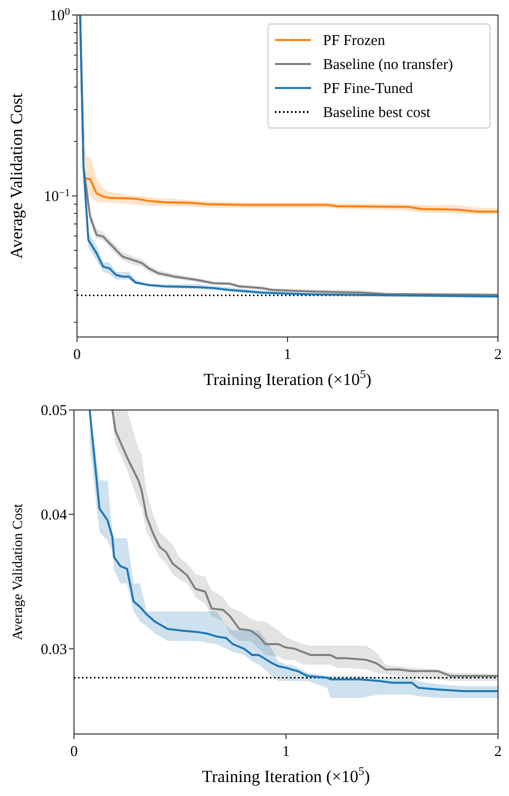 This screenshot has width=509, height=796. I want to click on legend-label: PF Frozen, so click(354, 41).